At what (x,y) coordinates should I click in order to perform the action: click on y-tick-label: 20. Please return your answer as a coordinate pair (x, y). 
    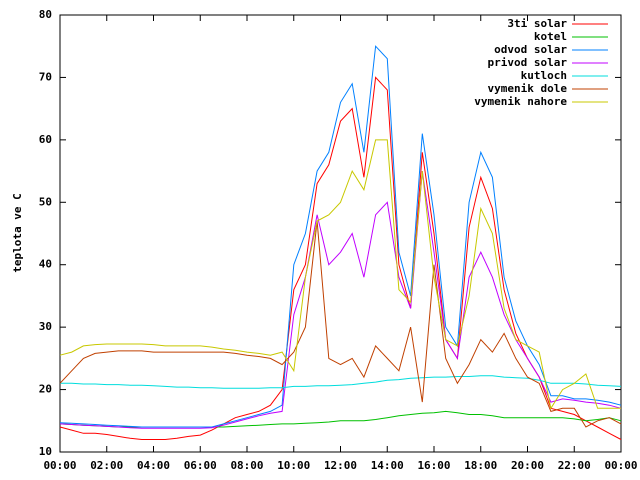
    Looking at the image, I should click on (45, 389).